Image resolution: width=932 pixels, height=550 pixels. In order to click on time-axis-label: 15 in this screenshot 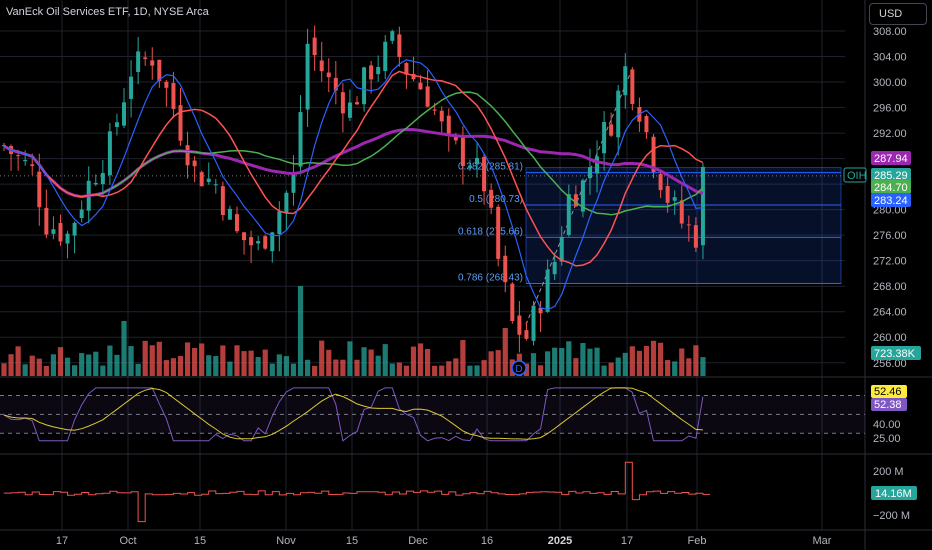, I will do `click(352, 541)`.